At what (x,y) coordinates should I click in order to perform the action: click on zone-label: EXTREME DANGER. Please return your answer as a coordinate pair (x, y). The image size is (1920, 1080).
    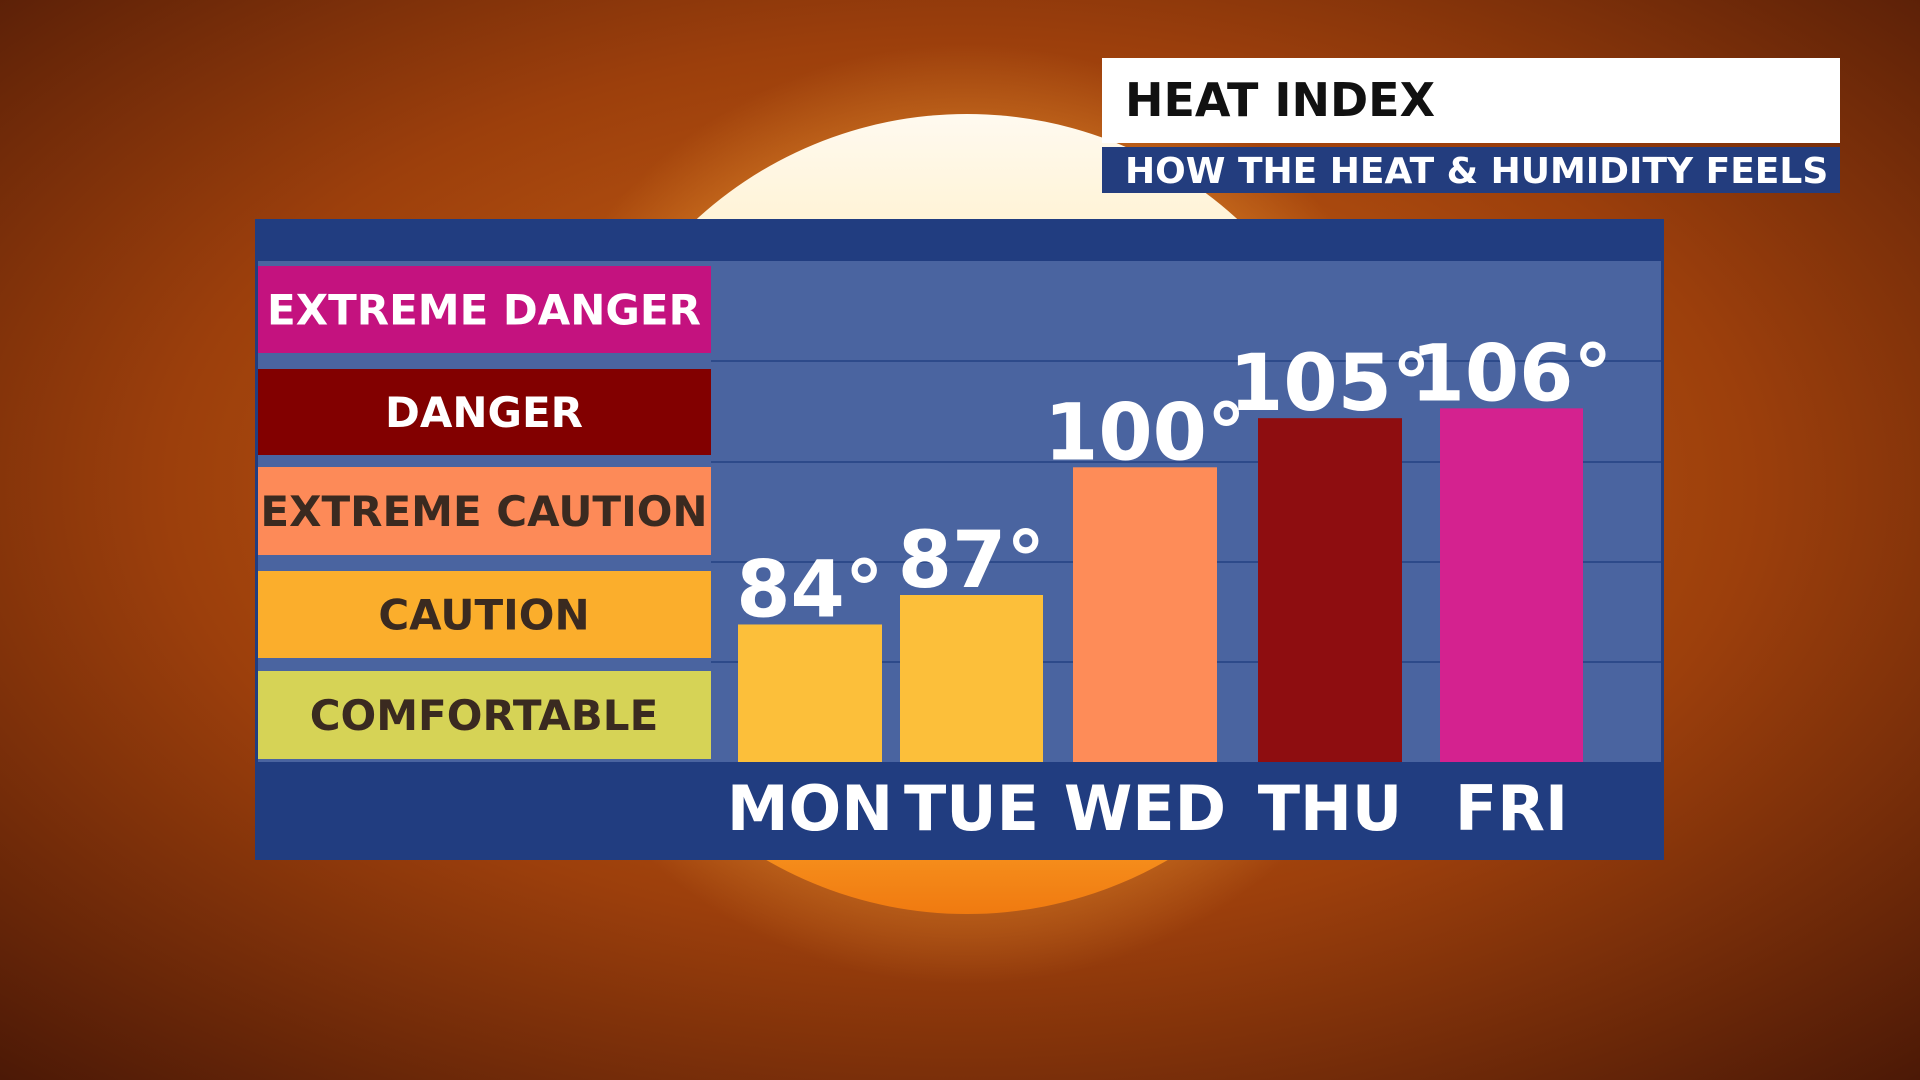
    Looking at the image, I should click on (484, 310).